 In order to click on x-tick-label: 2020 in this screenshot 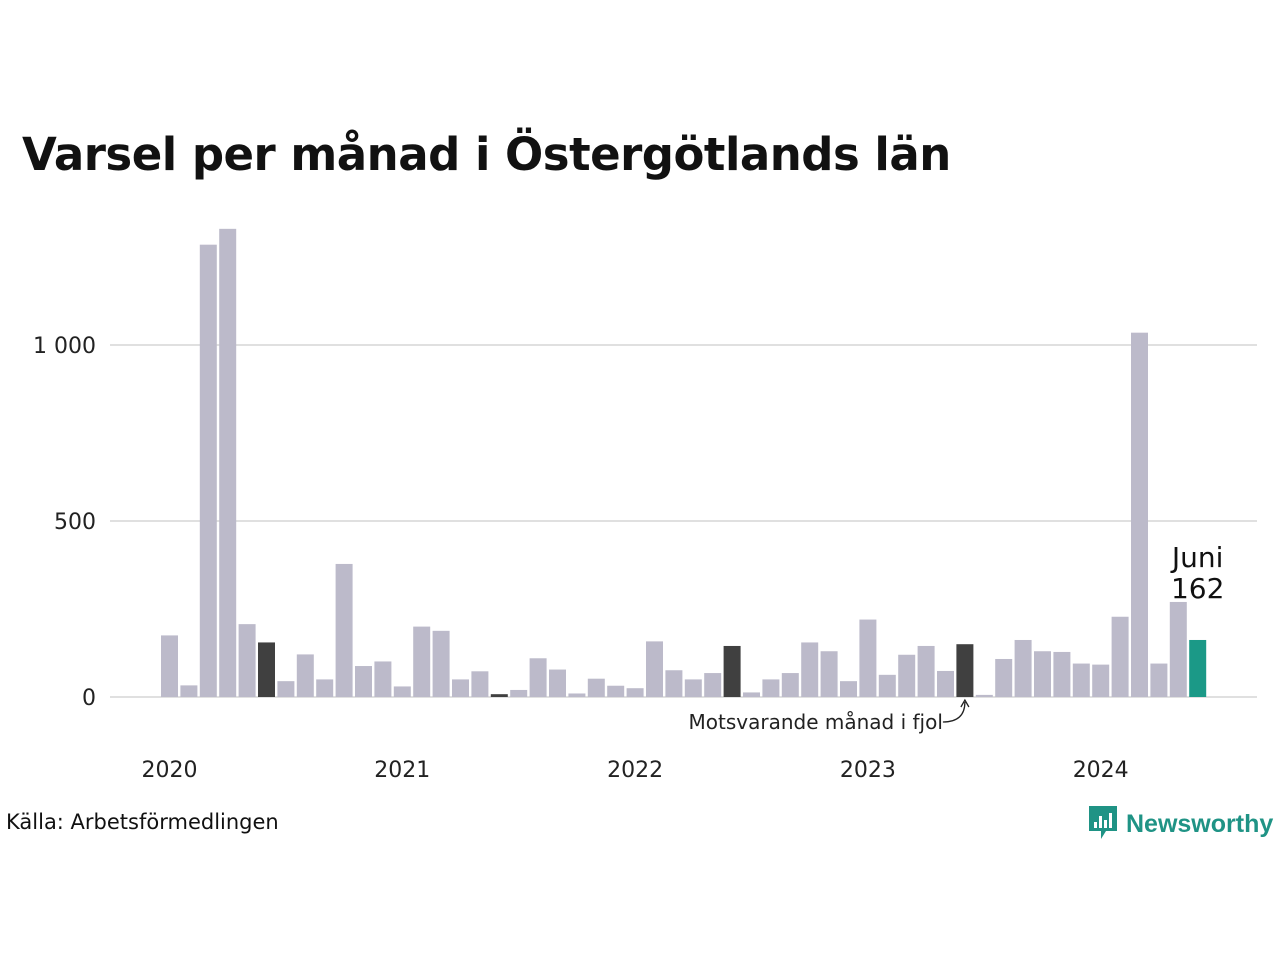, I will do `click(170, 770)`.